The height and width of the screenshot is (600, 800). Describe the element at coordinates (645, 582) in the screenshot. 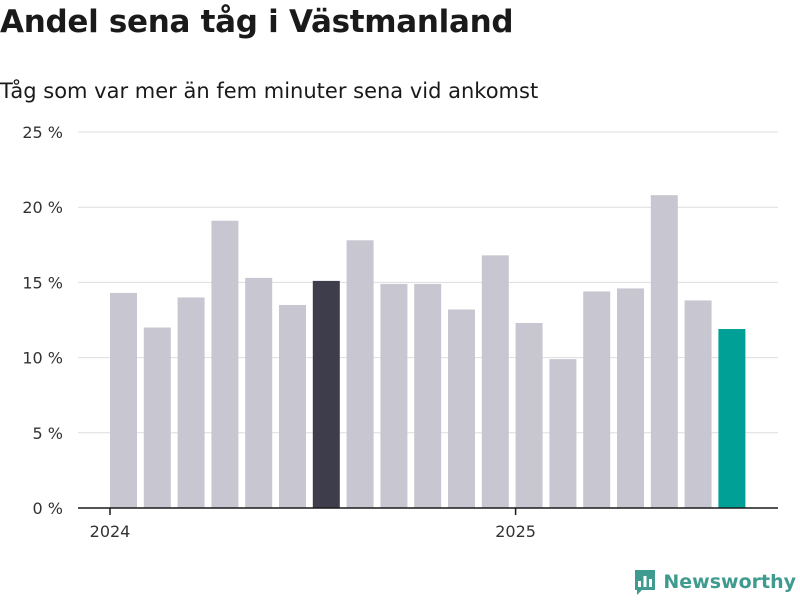

I see `newsworthy-chart-icon` at that location.